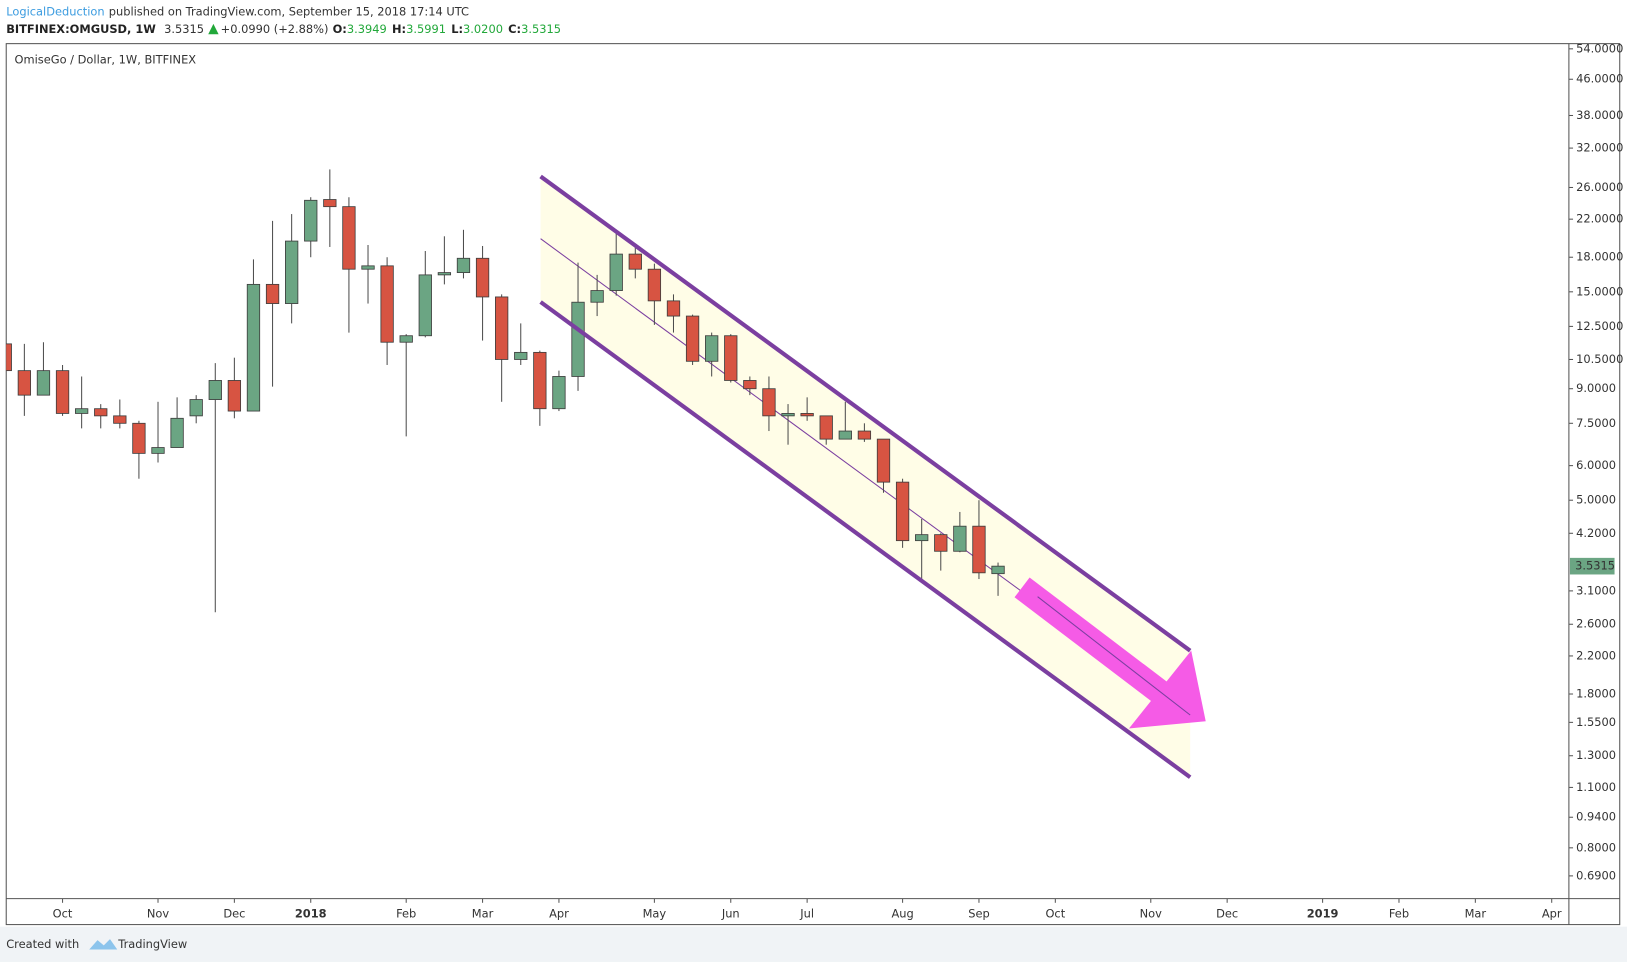 This screenshot has height=962, width=1627. What do you see at coordinates (1595, 566) in the screenshot?
I see `last-price-label: 3.5315` at bounding box center [1595, 566].